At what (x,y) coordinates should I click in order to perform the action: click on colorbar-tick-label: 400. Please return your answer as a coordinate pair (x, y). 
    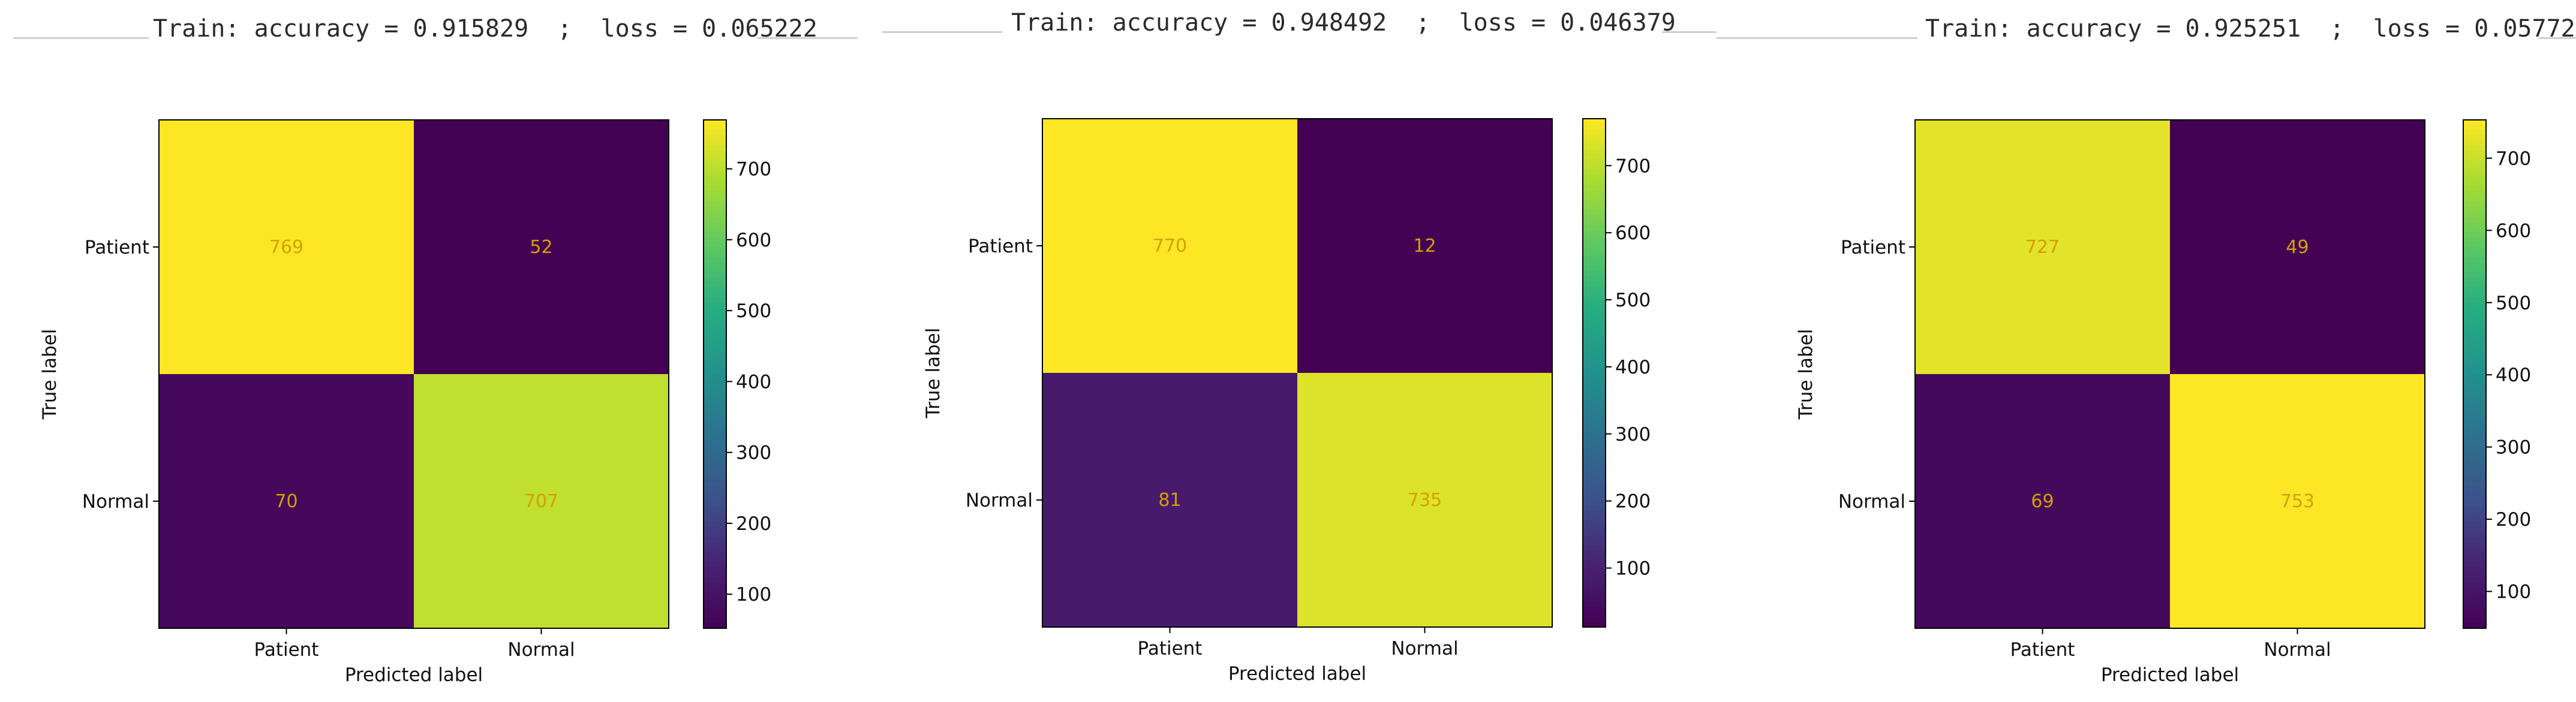
    Looking at the image, I should click on (754, 382).